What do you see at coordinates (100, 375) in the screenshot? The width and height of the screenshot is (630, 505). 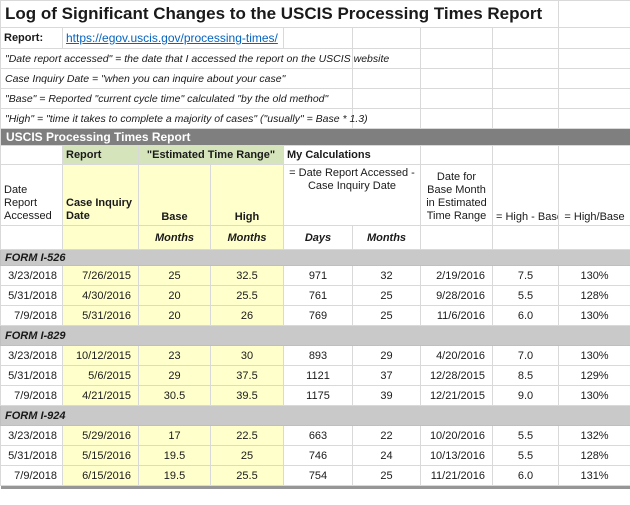 I see `cell-case-inquiry-date: 5/6/2015` at bounding box center [100, 375].